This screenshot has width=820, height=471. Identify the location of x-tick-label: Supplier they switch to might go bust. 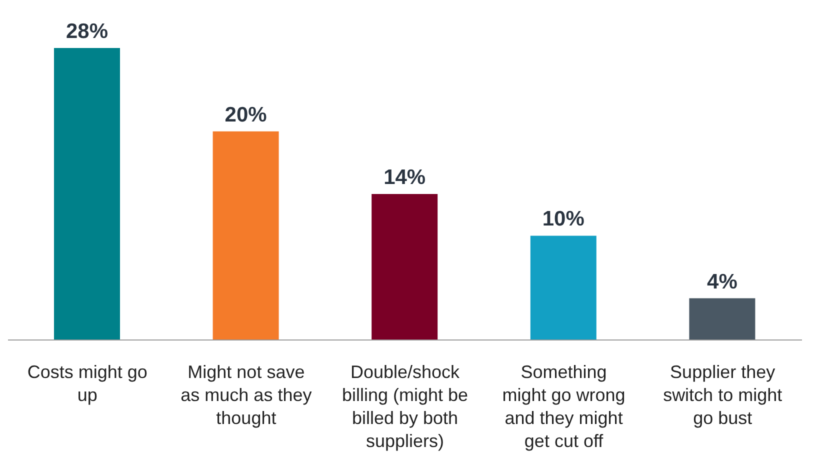
(722, 395).